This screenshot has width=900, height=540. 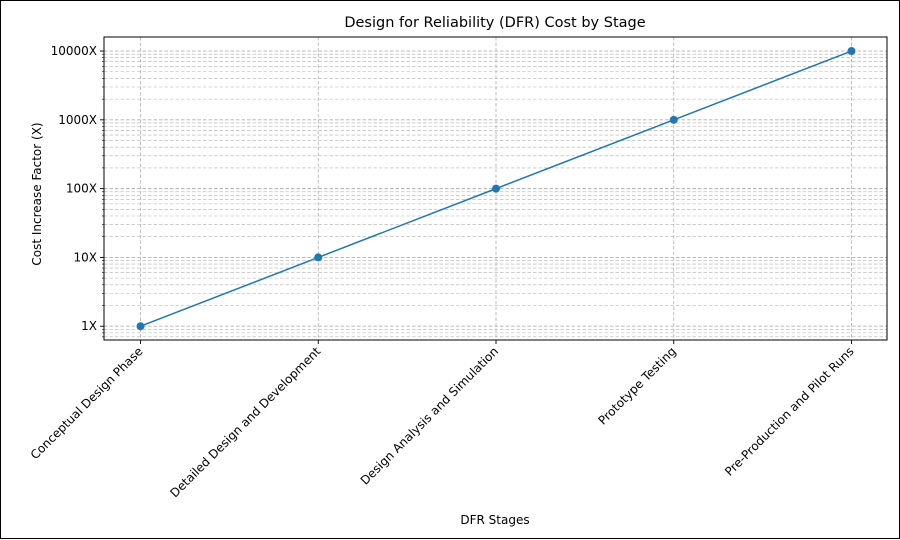 What do you see at coordinates (89, 326) in the screenshot?
I see `y-tick-label: 1X` at bounding box center [89, 326].